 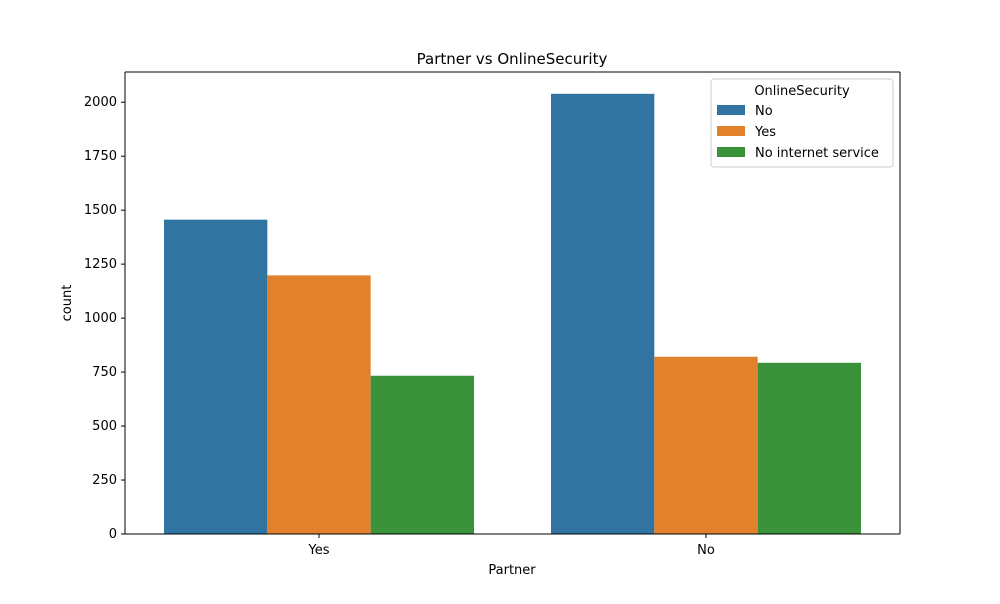 I want to click on legend-swatch-no, so click(x=731, y=110).